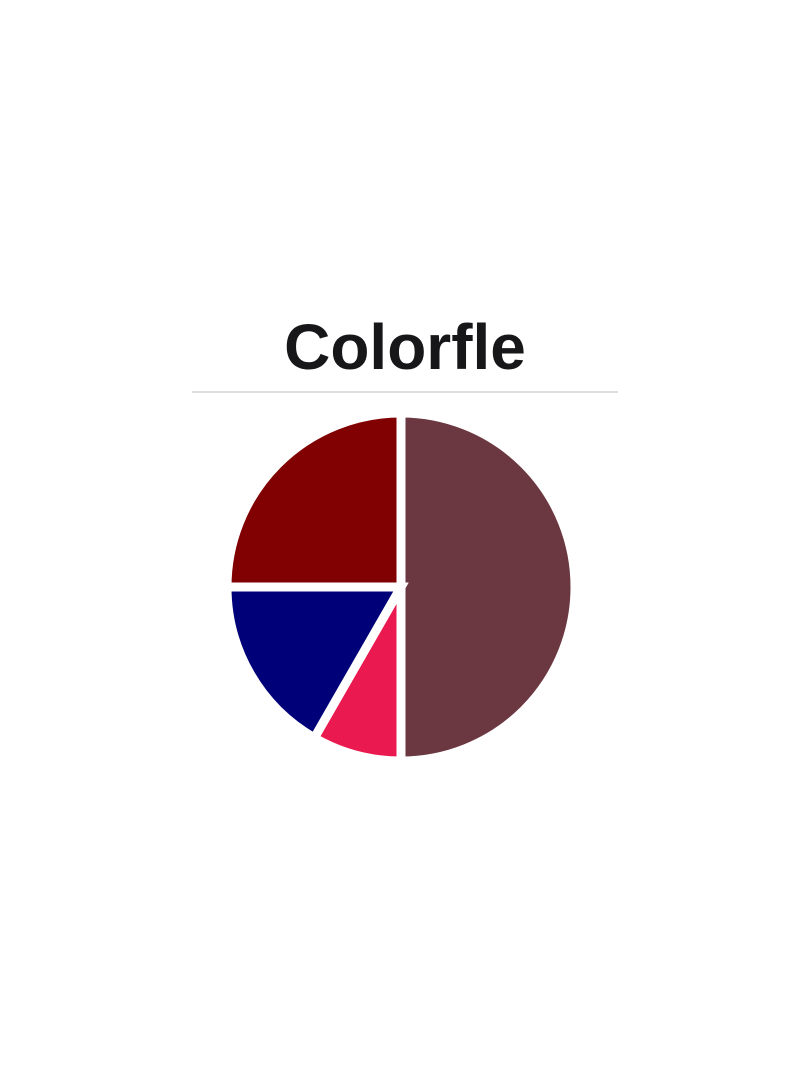 The image size is (810, 1080). I want to click on color-mix-pie-chart, so click(401, 587).